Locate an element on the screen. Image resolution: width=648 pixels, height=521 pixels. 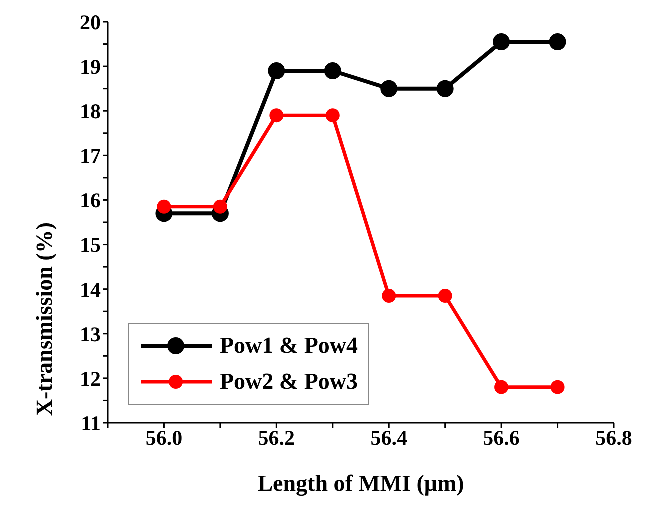
y-tick-label: 18 is located at coordinates (90, 112).